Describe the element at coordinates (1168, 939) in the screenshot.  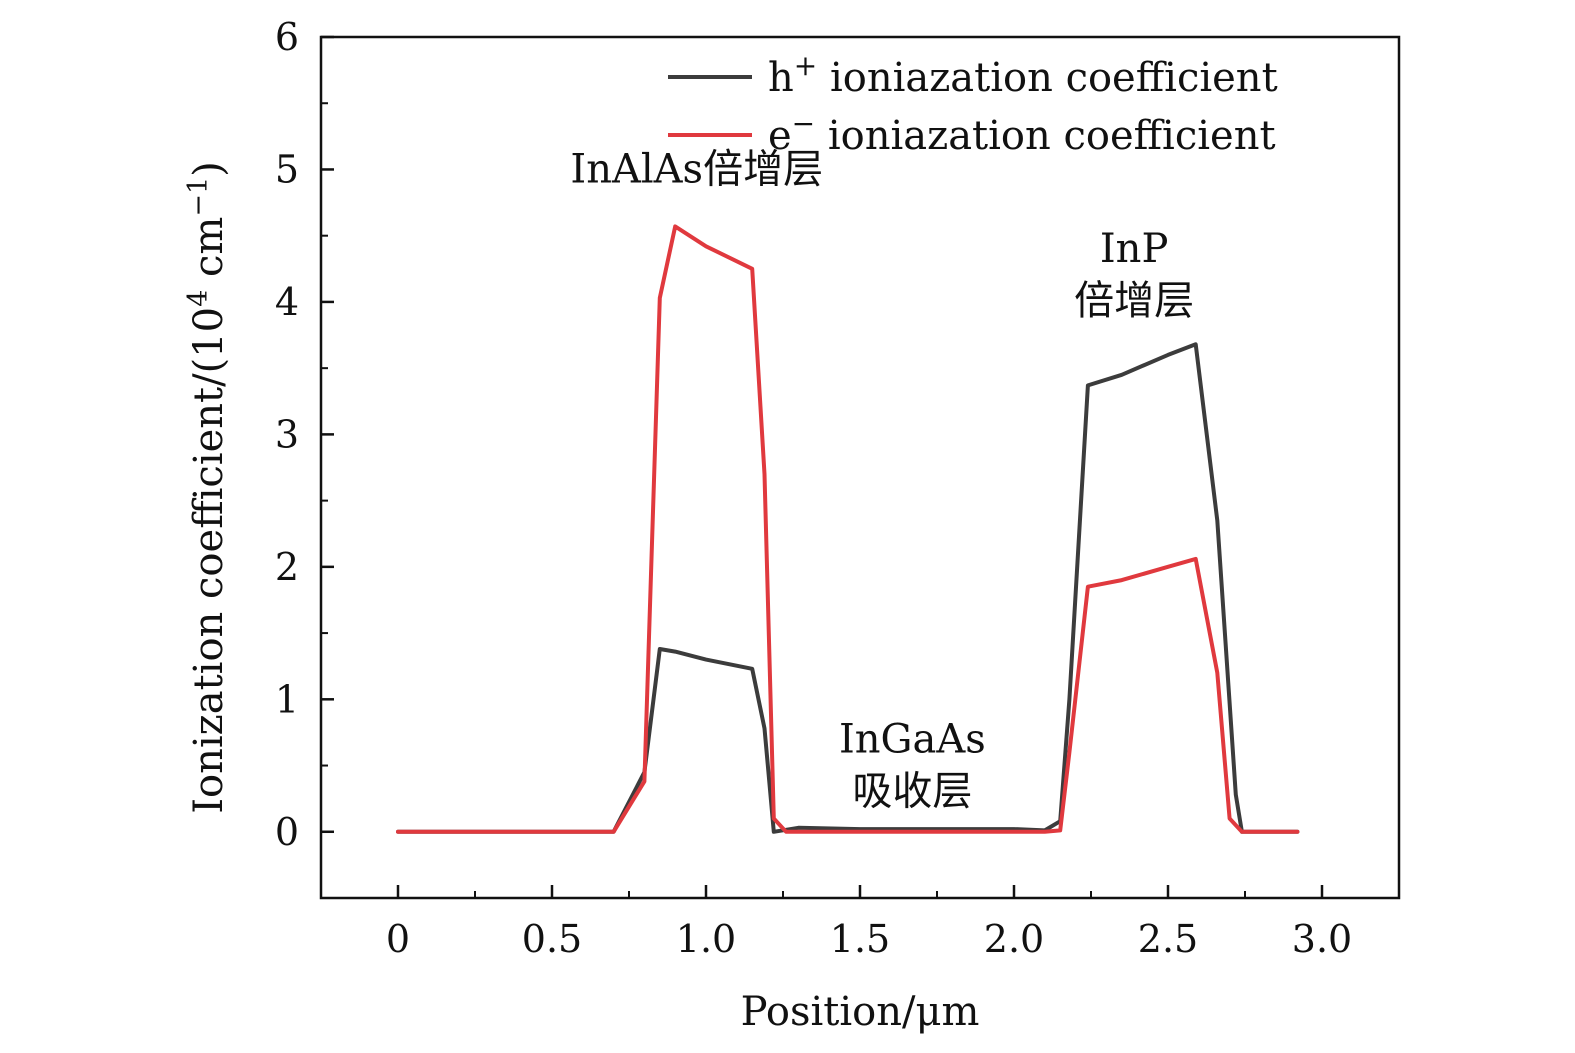
I see `x-tick-label: 2.5` at that location.